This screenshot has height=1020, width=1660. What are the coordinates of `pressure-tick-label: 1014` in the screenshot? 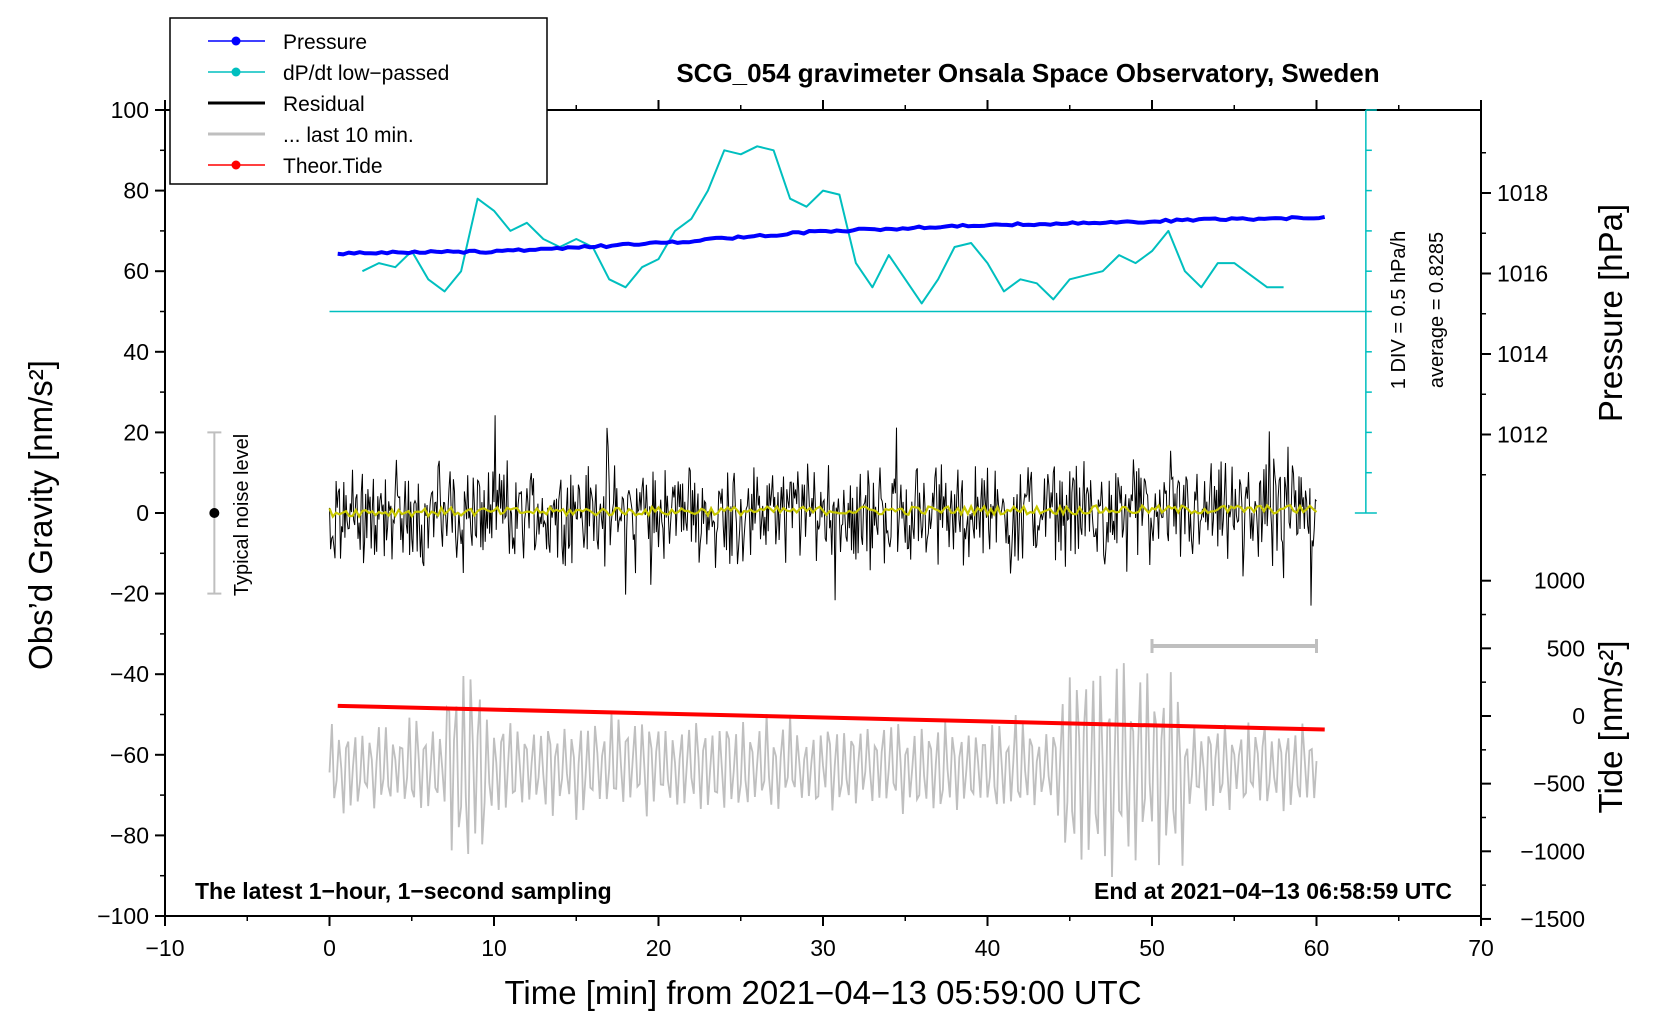 It's located at (1522, 354).